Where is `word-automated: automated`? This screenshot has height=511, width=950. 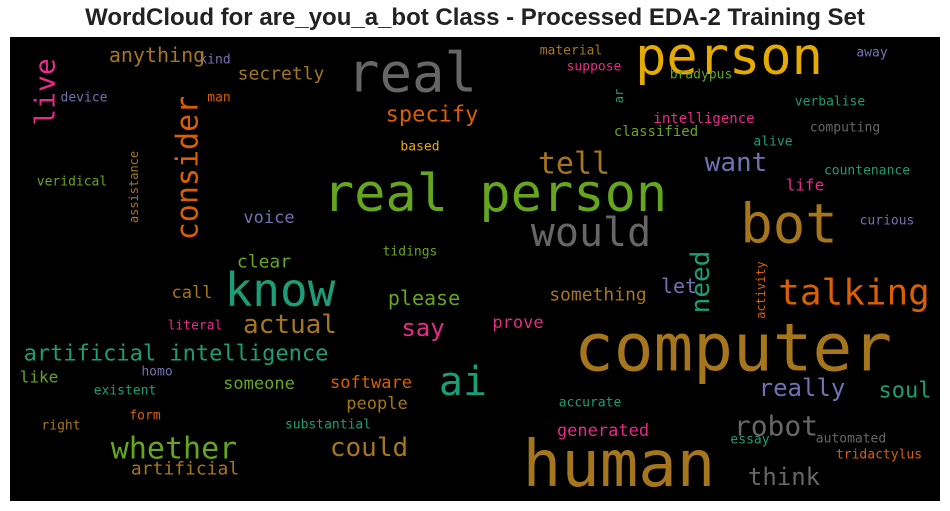 word-automated: automated is located at coordinates (851, 439).